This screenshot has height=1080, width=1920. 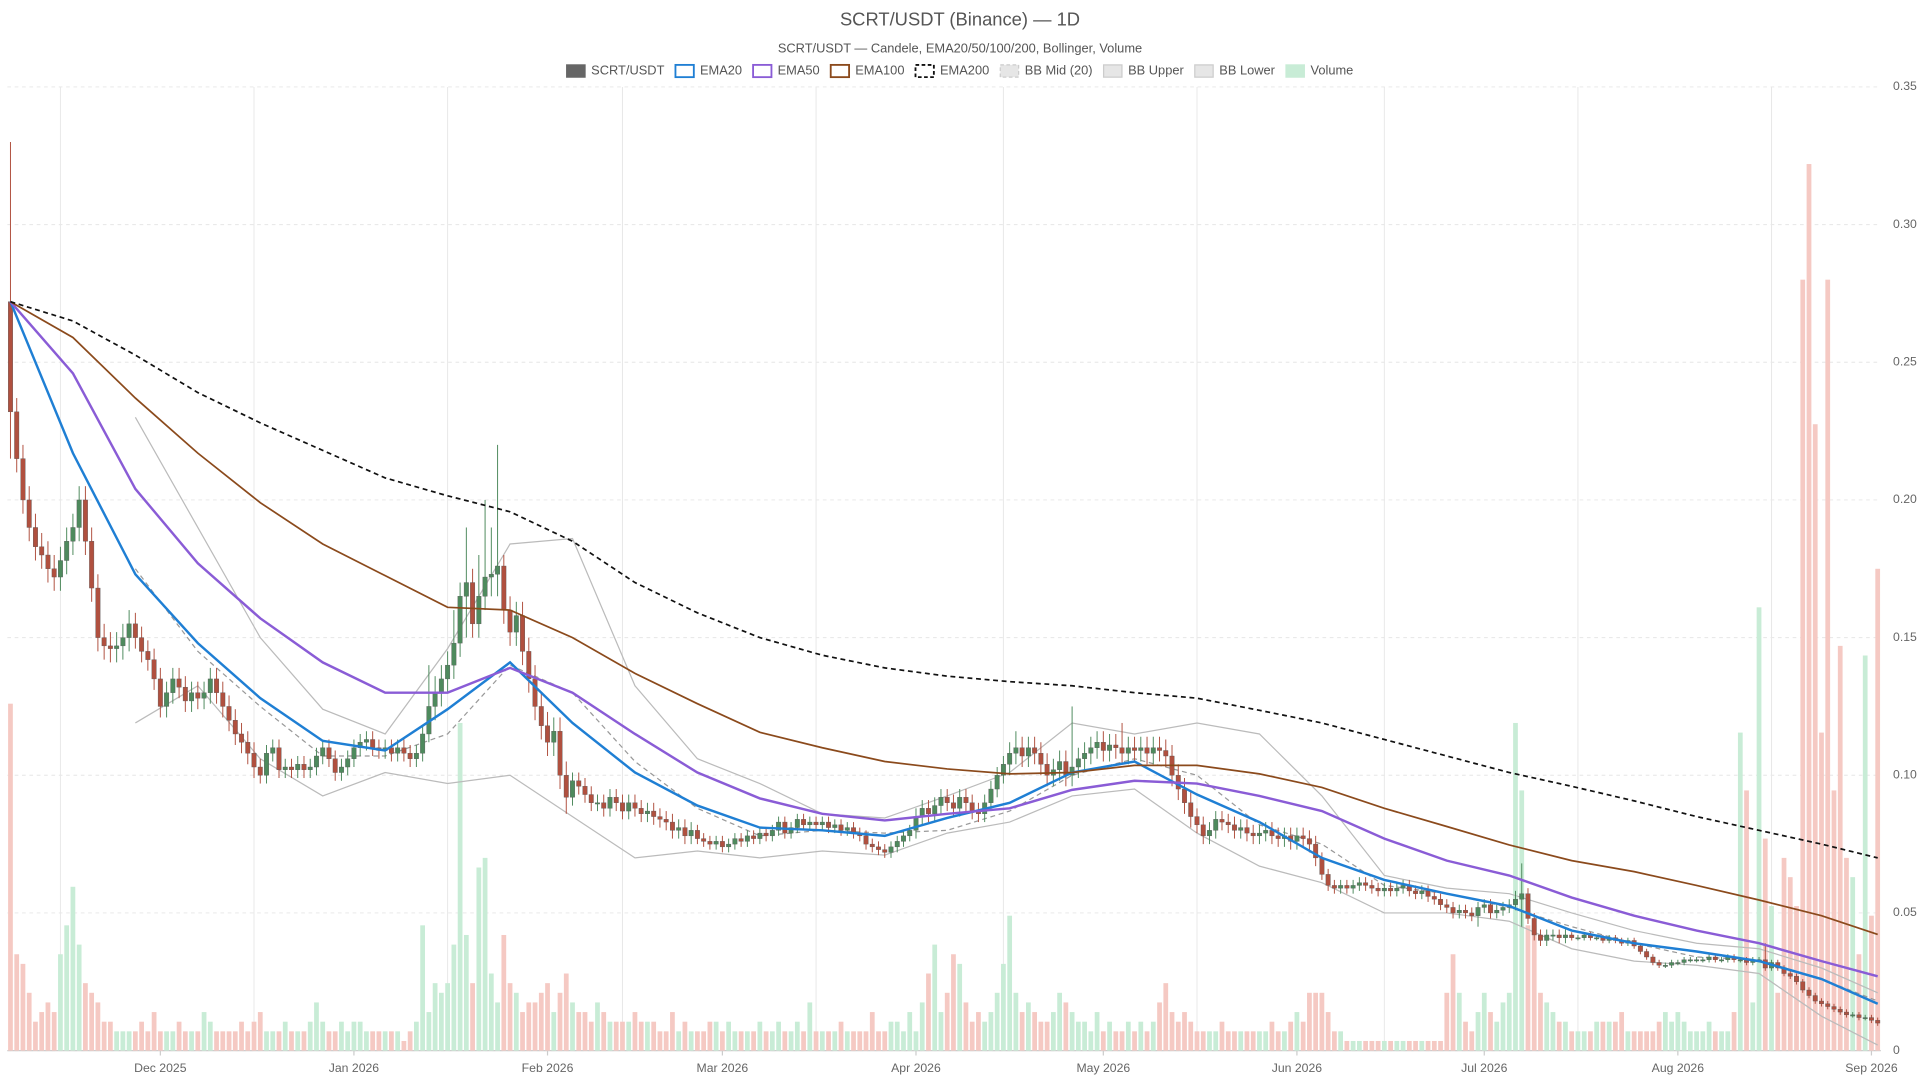 I want to click on legend-label: BB Lower, so click(x=1247, y=69).